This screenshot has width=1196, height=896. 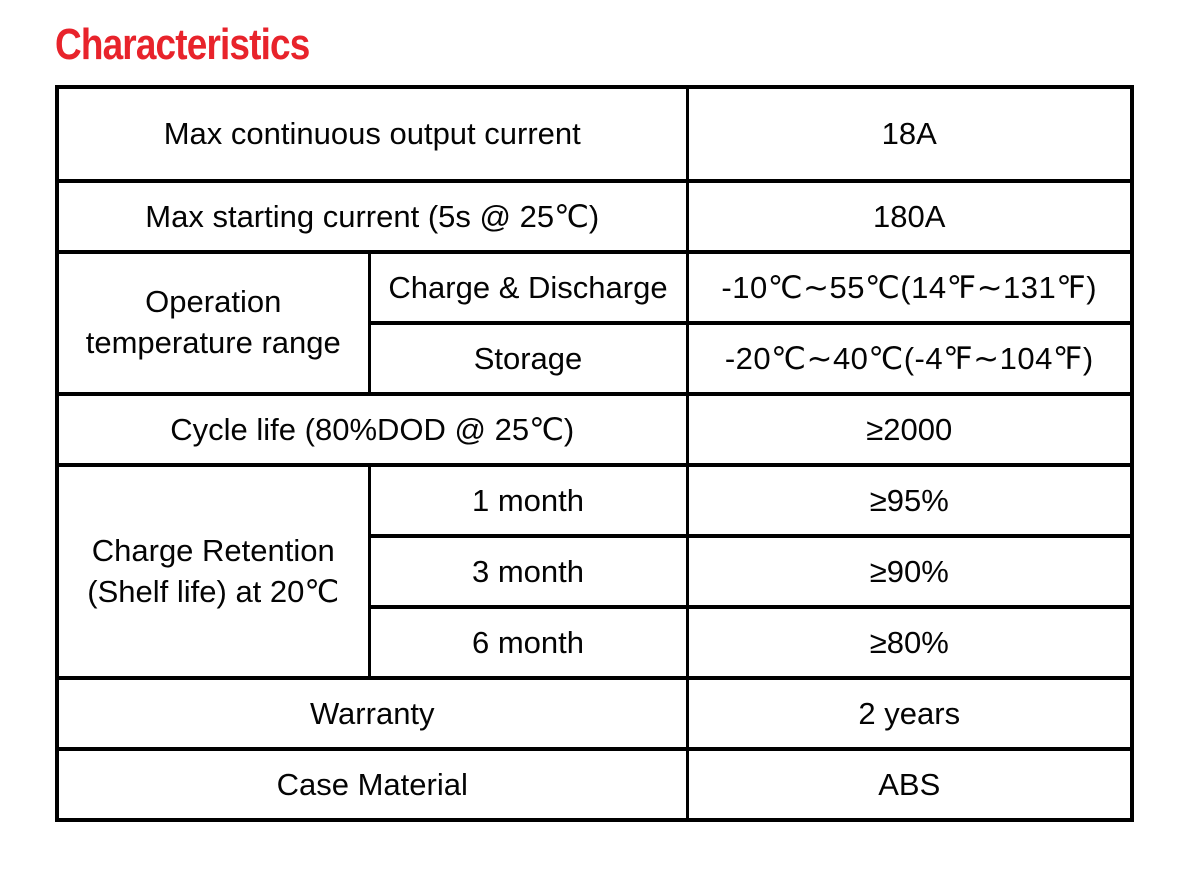 I want to click on table-row: Max continuous output current 18A, so click(x=594, y=134).